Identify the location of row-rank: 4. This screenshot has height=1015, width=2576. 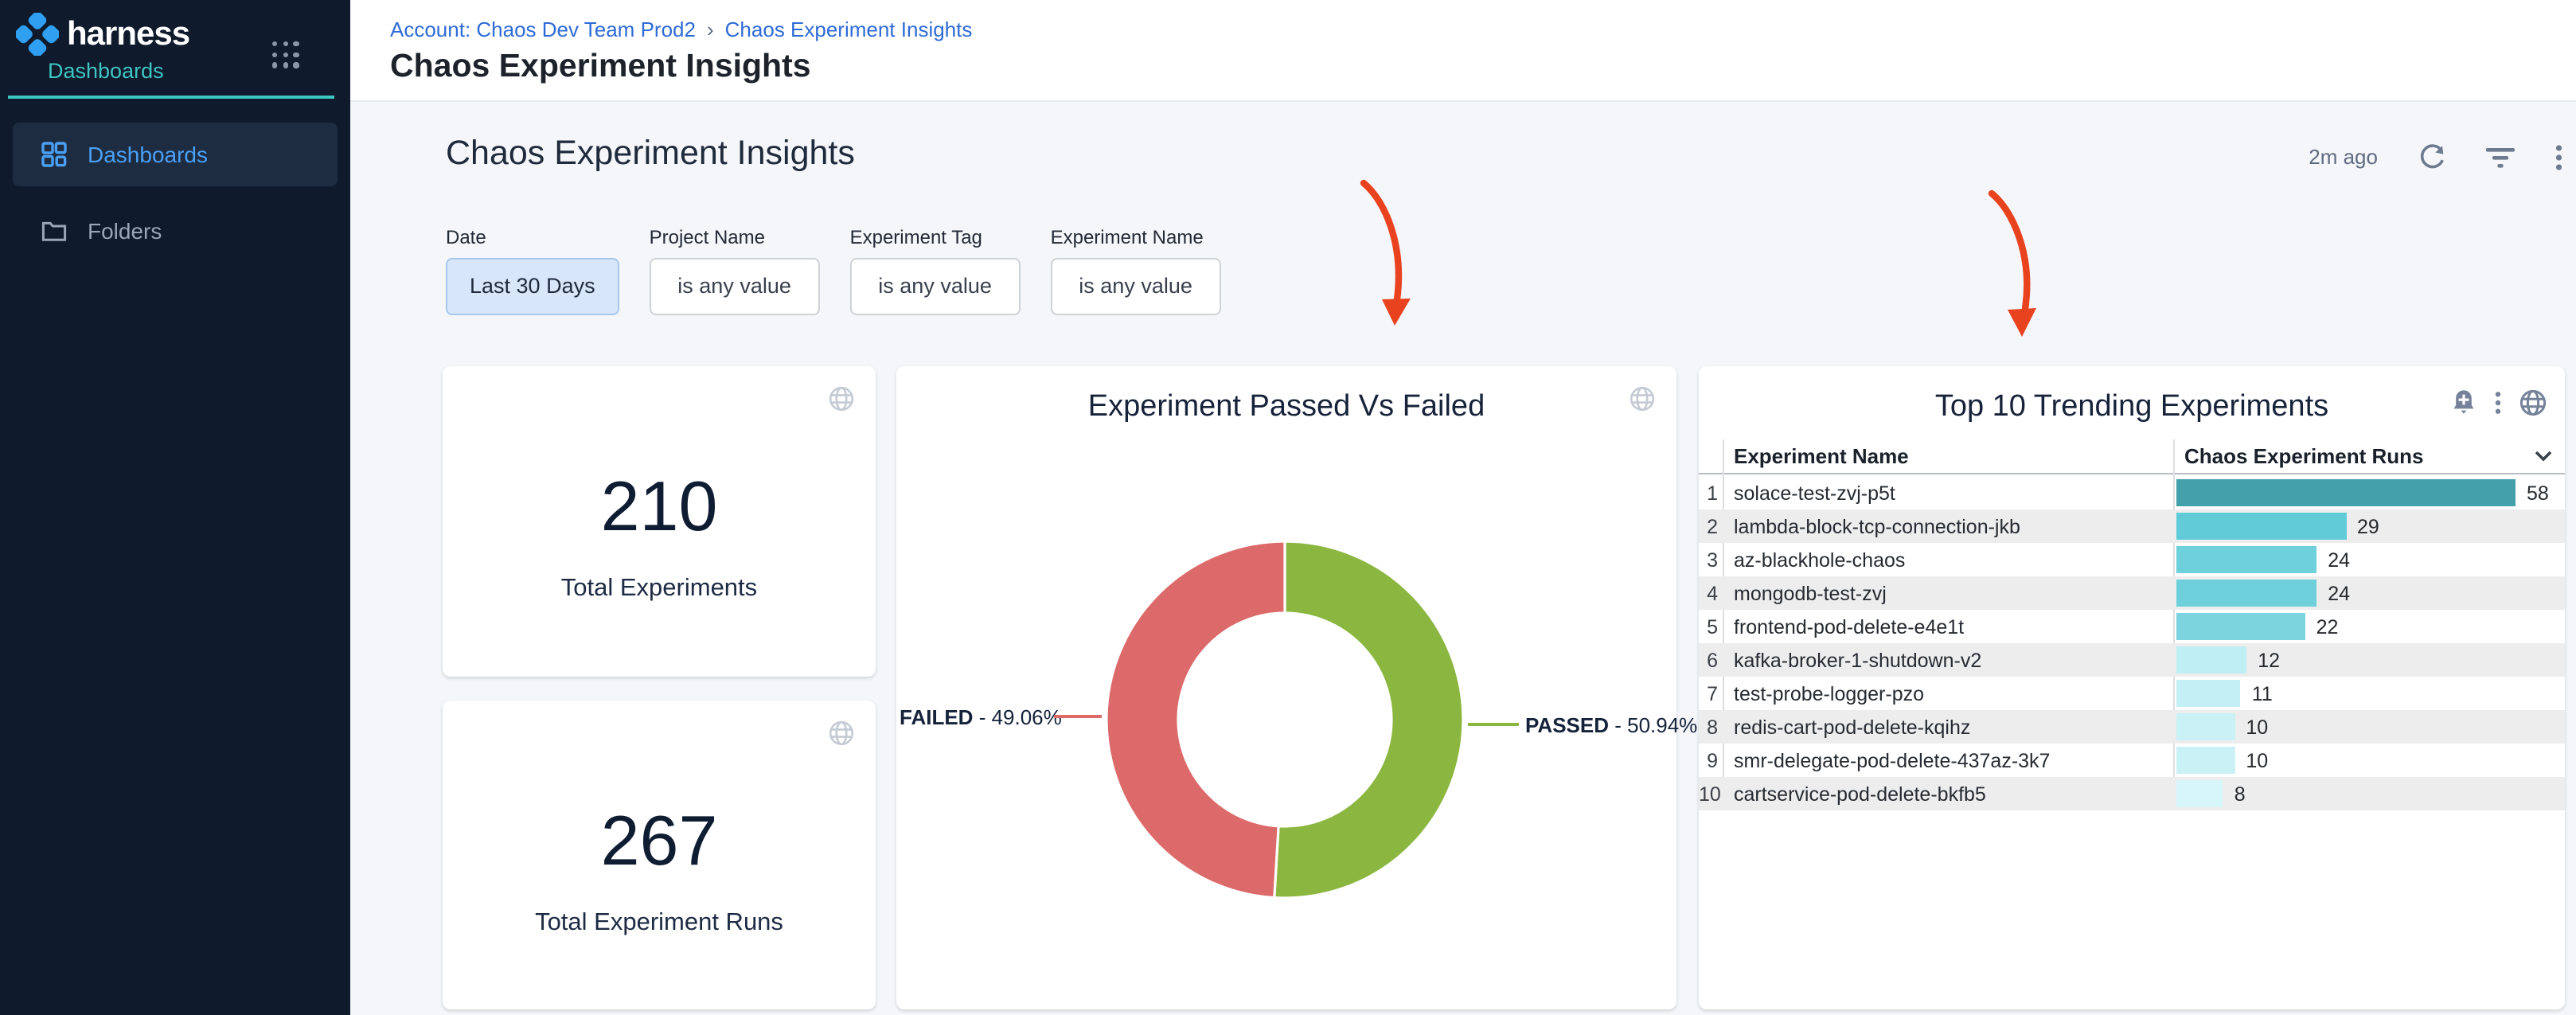
(1712, 593).